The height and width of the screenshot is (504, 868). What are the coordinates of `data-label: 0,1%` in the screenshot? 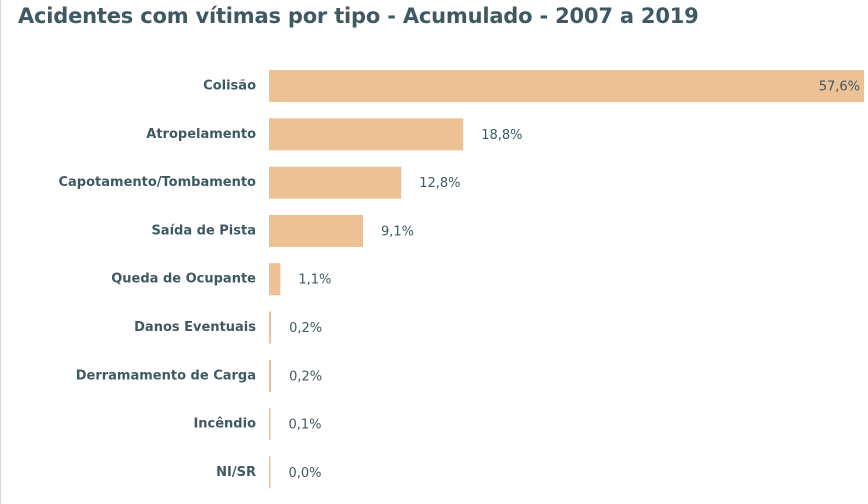 It's located at (305, 425).